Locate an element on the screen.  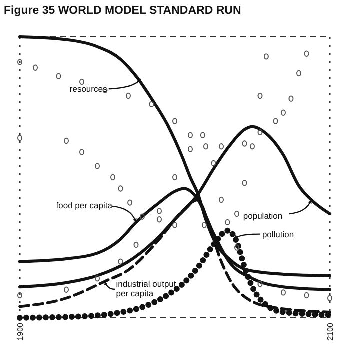
annotation: food per capita is located at coordinates (84, 205).